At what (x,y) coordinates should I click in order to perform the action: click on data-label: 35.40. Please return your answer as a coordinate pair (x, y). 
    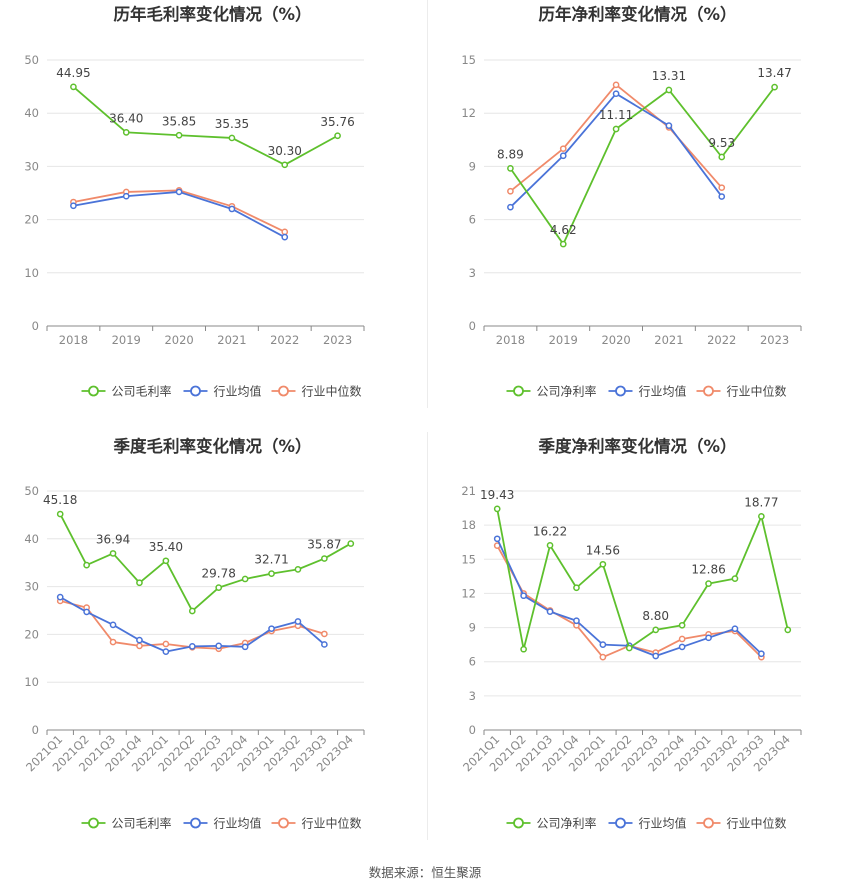
    Looking at the image, I should click on (166, 547).